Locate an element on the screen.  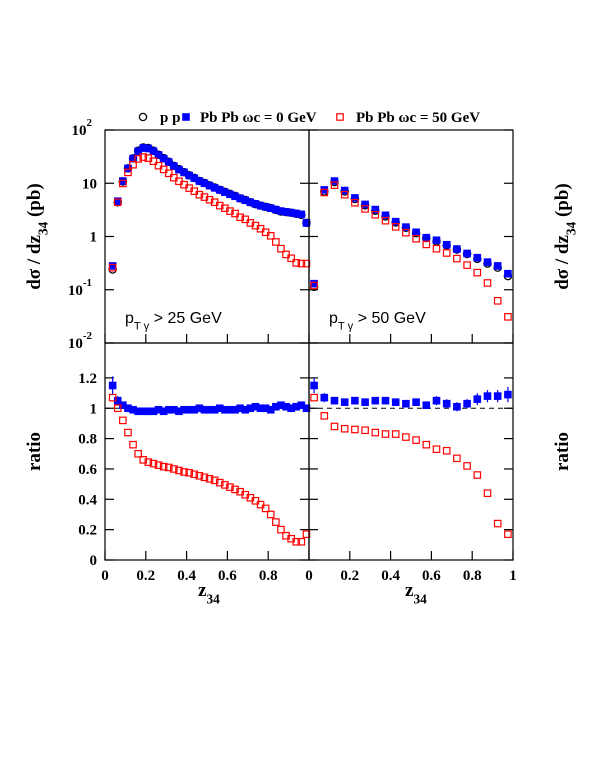
annotation: pT γ > 50 GeV is located at coordinates (377, 321).